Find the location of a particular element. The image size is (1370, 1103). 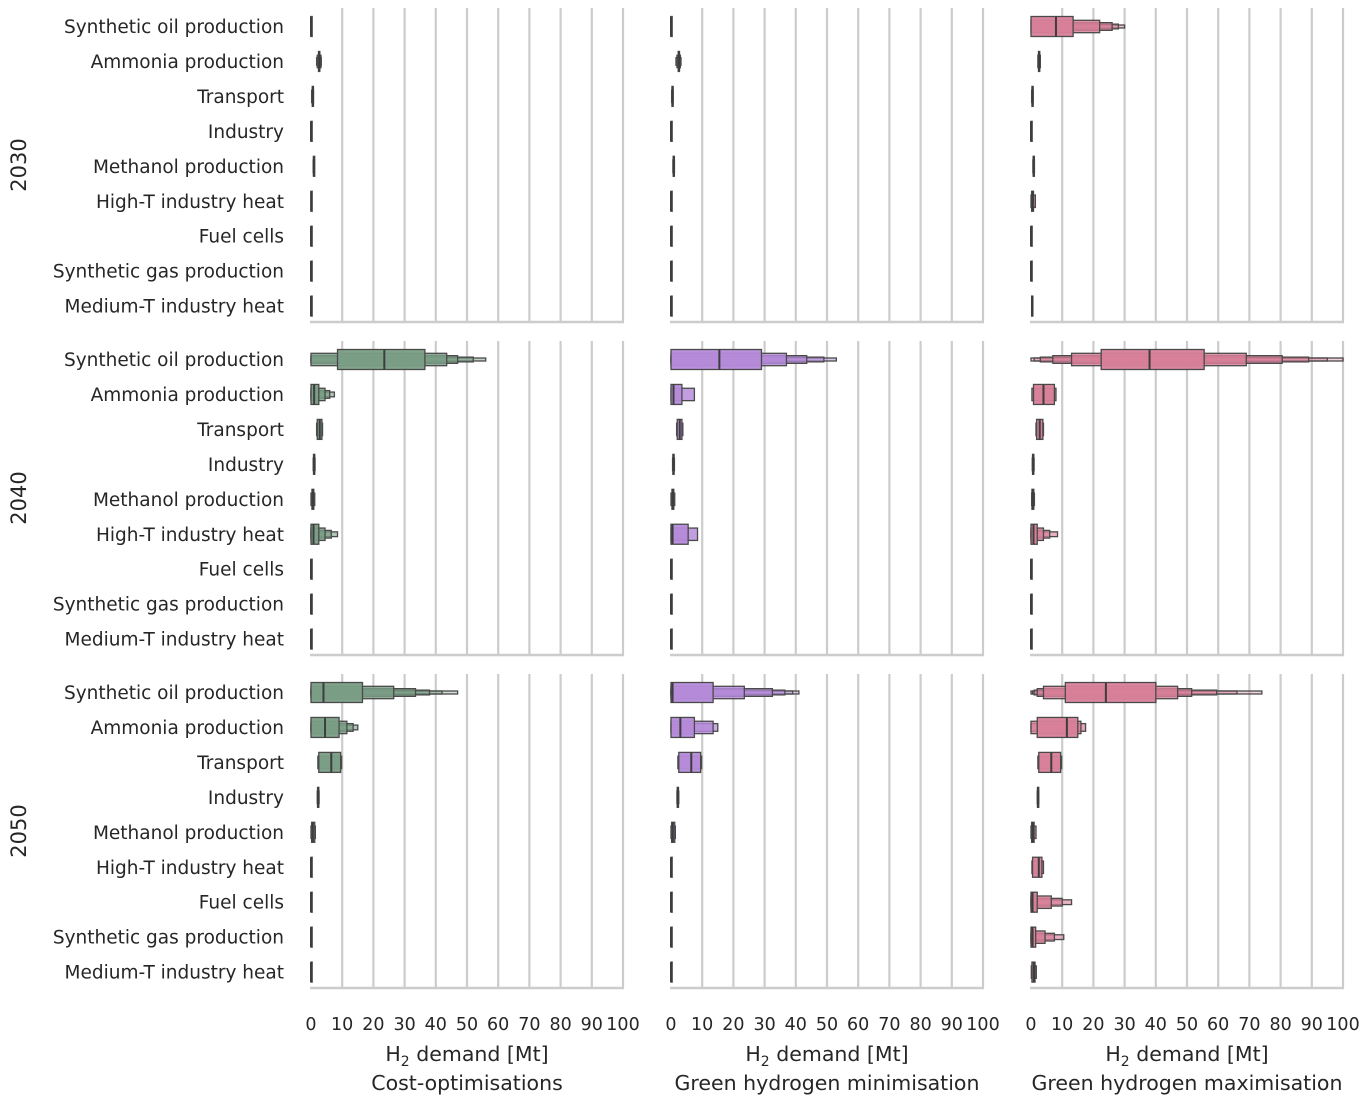

column-title: Green hydrogen minimisation is located at coordinates (827, 1083).